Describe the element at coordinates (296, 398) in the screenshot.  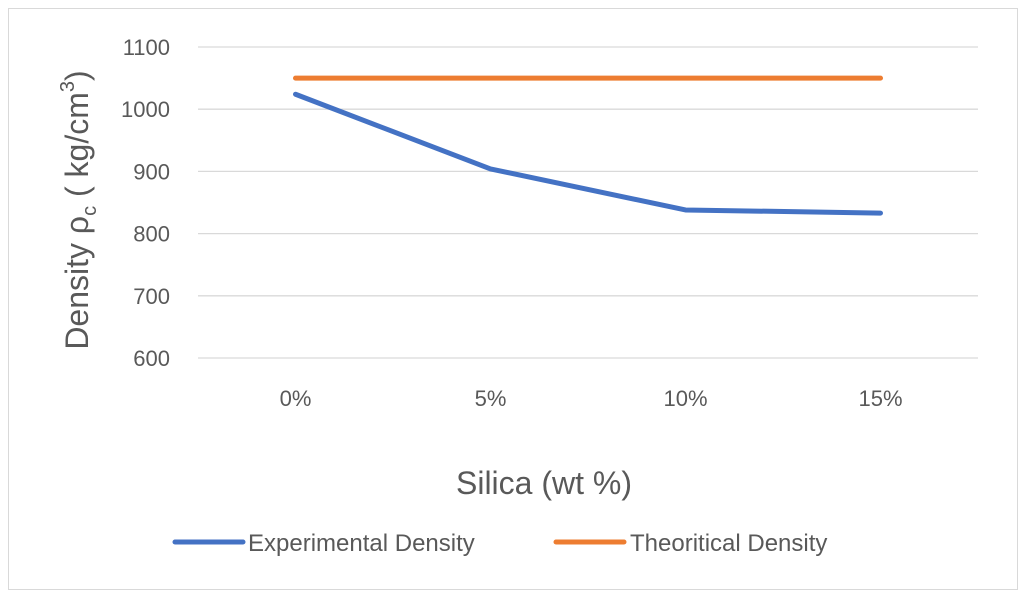
I see `x-tick-0: 0%` at that location.